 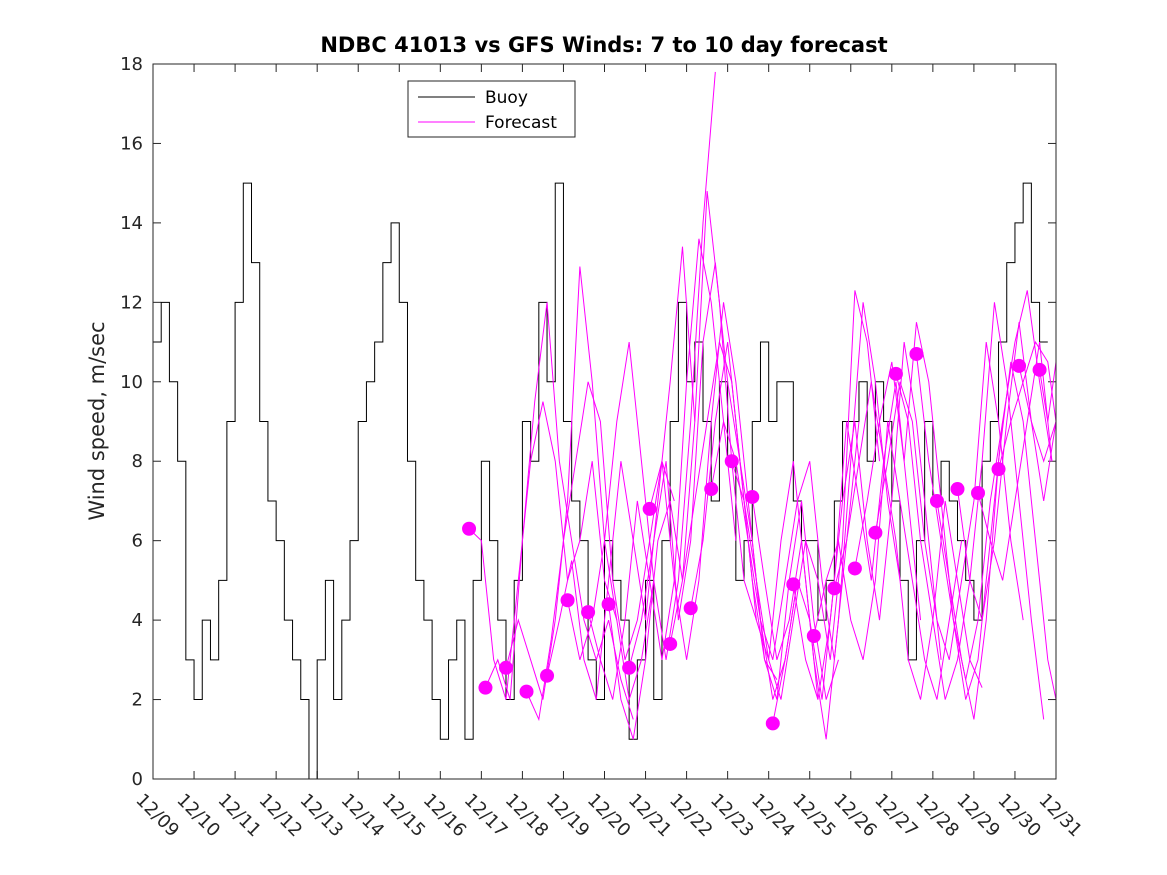 I want to click on y-tick-label: 6, so click(x=137, y=541).